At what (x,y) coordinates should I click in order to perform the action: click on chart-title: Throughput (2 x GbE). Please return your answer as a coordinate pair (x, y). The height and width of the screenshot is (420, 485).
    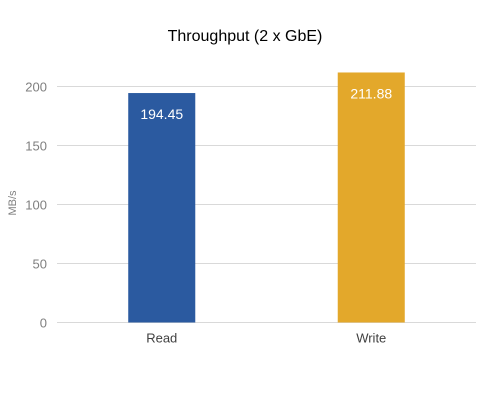
    Looking at the image, I should click on (245, 36).